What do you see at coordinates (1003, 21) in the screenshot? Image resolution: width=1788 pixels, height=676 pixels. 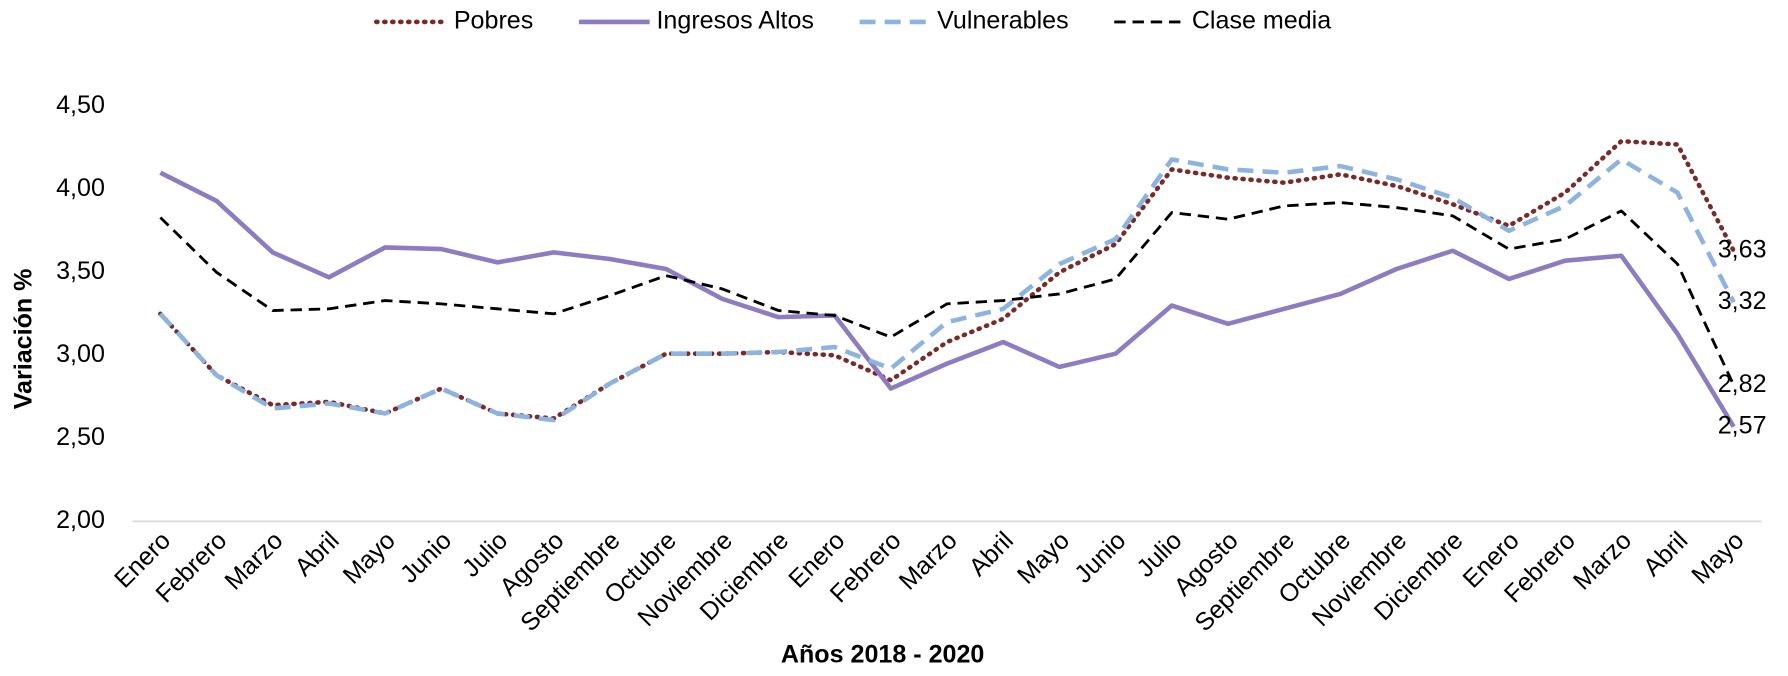 I see `legend-label: Vulnerables` at bounding box center [1003, 21].